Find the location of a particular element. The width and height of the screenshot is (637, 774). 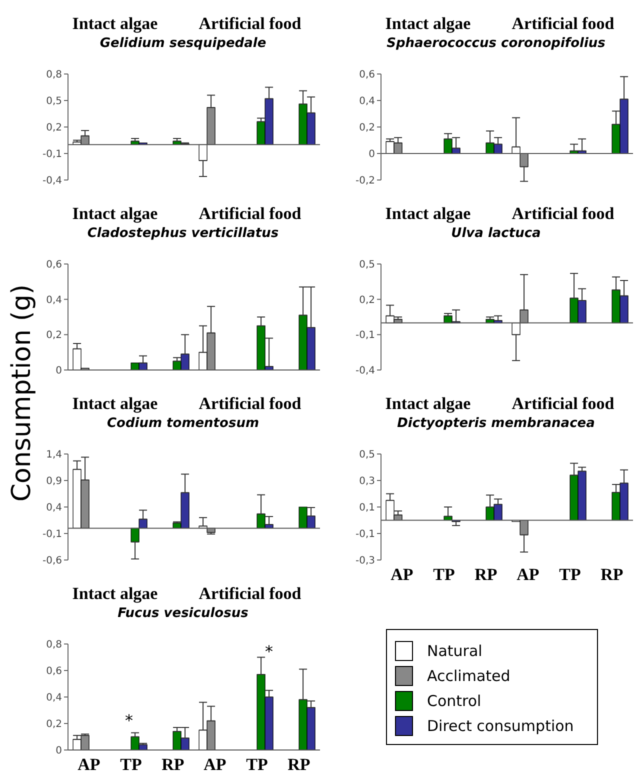

legend-label: Natural is located at coordinates (454, 651).